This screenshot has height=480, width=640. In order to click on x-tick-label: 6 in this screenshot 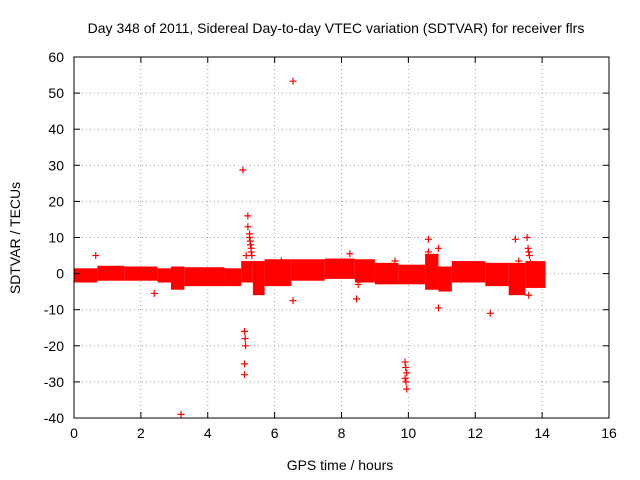, I will do `click(275, 433)`.